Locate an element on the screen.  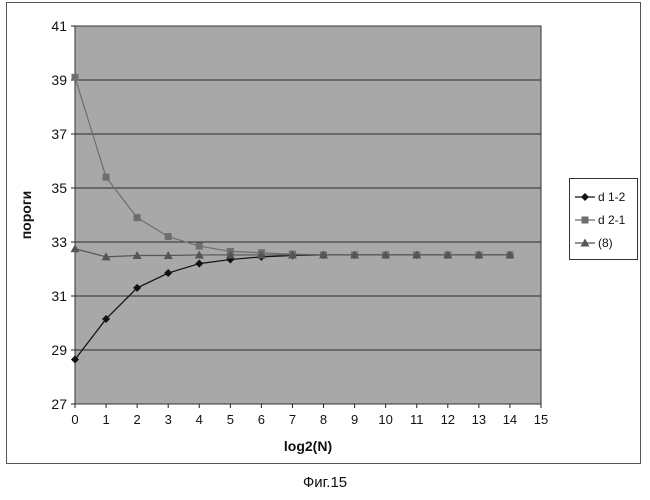
y-tick-label: 27 is located at coordinates (59, 404).